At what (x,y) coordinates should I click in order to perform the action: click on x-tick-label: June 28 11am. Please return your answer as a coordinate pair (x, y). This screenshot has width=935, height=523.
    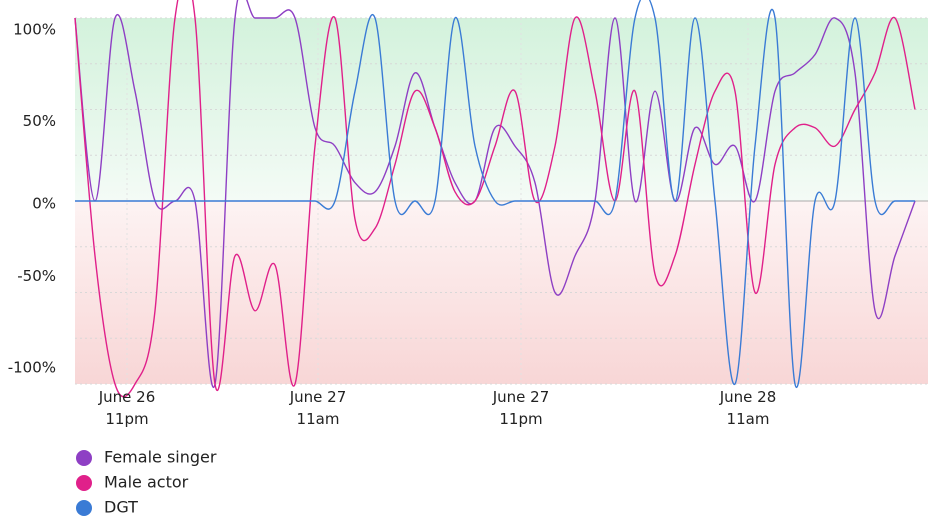
    Looking at the image, I should click on (748, 408).